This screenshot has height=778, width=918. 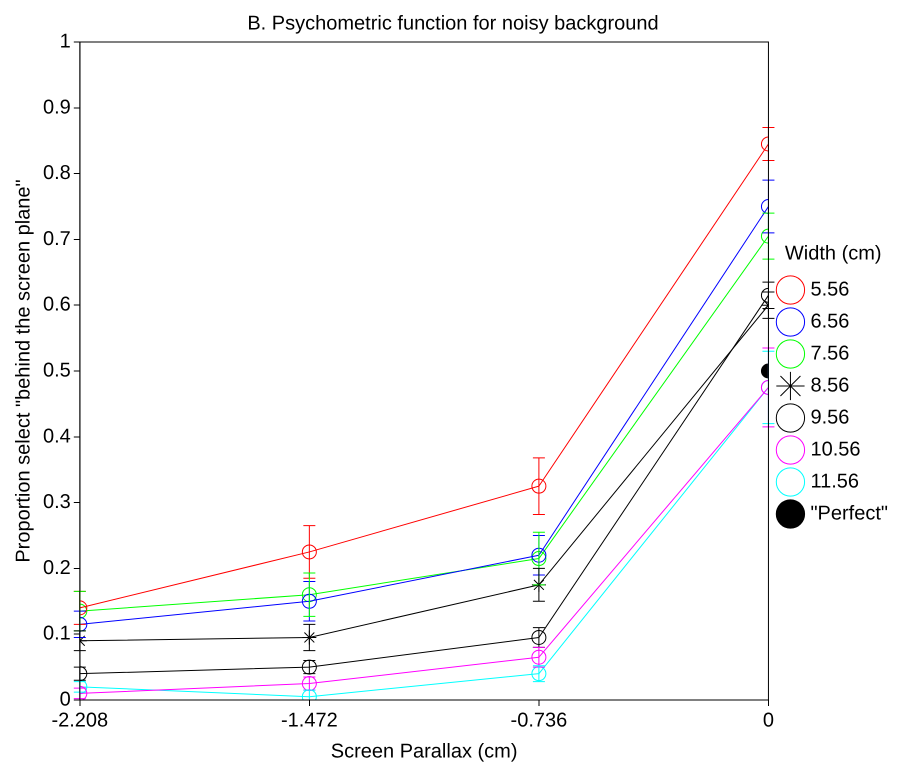 What do you see at coordinates (65, 41) in the screenshot?
I see `y-tick-label: 1` at bounding box center [65, 41].